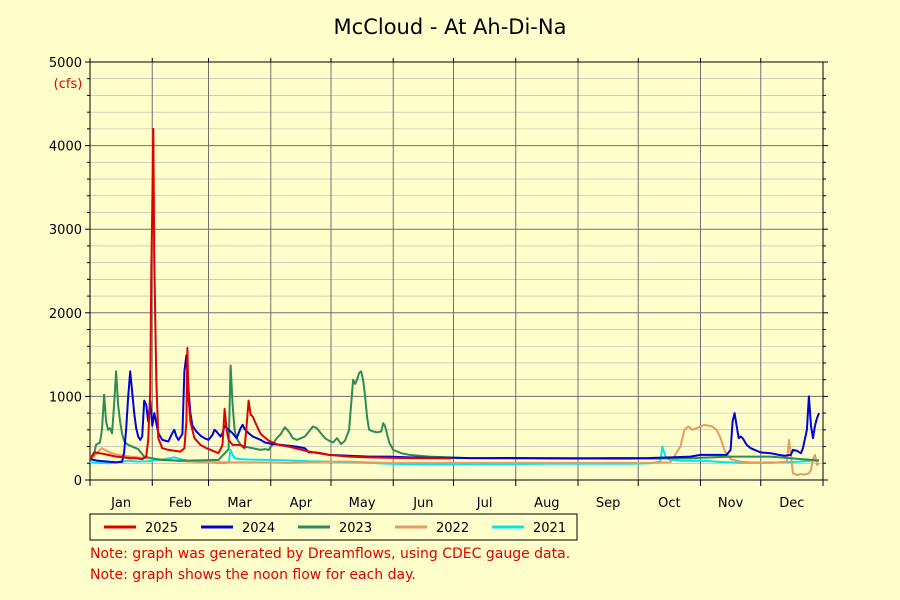 The image size is (900, 600). Describe the element at coordinates (68, 84) in the screenshot. I see `y-axis-unit-label: (cfs)` at that location.